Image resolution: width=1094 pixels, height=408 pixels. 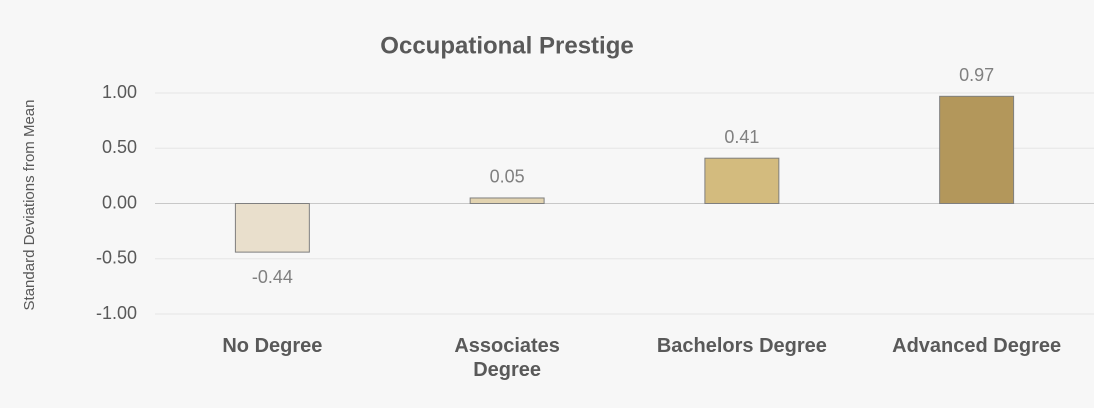 What do you see at coordinates (116, 258) in the screenshot?
I see `y-tick-label: -0.50` at bounding box center [116, 258].